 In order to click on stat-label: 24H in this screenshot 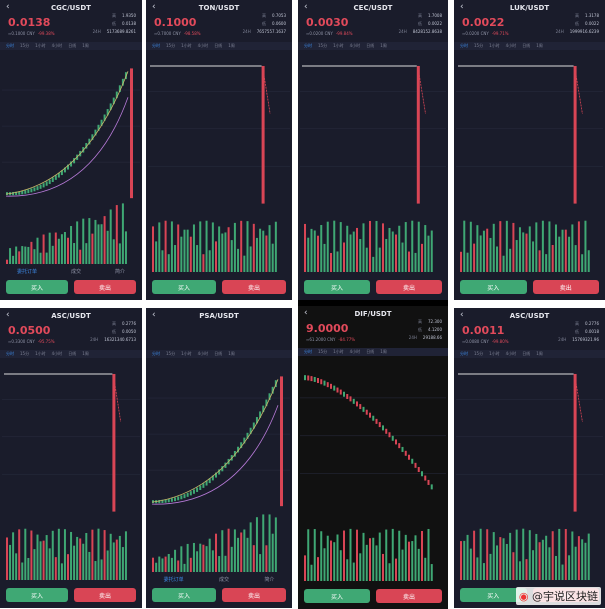, I will do `click(402, 31)`.